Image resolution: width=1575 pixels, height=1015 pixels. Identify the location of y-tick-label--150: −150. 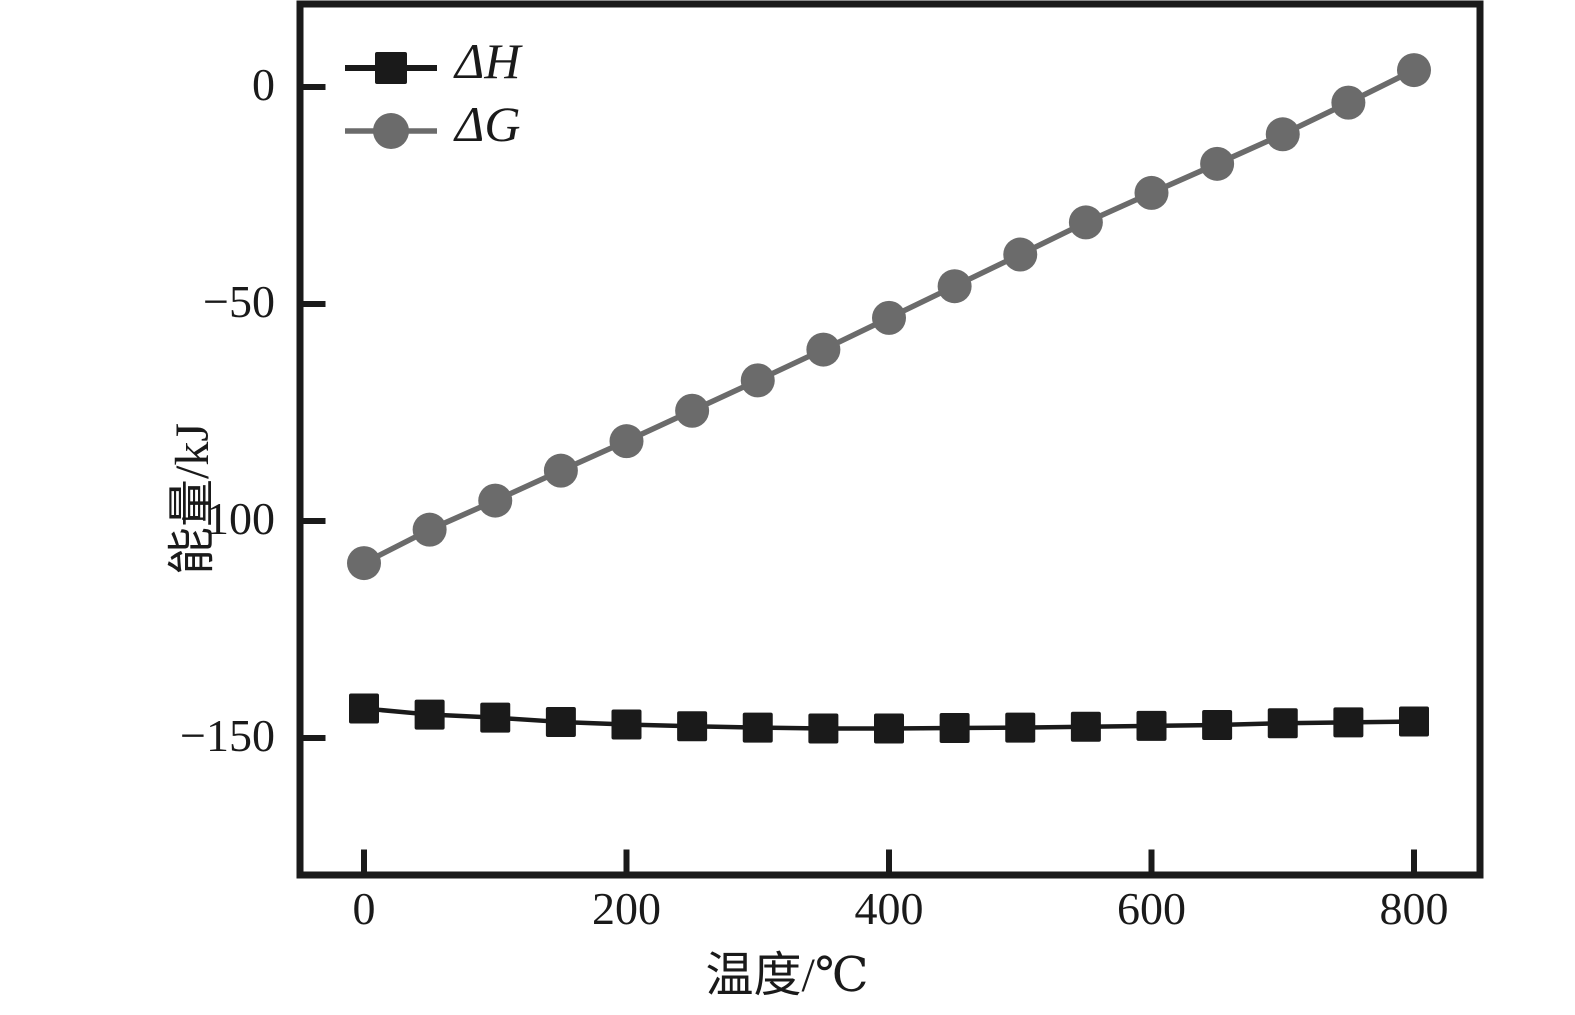
(227, 735).